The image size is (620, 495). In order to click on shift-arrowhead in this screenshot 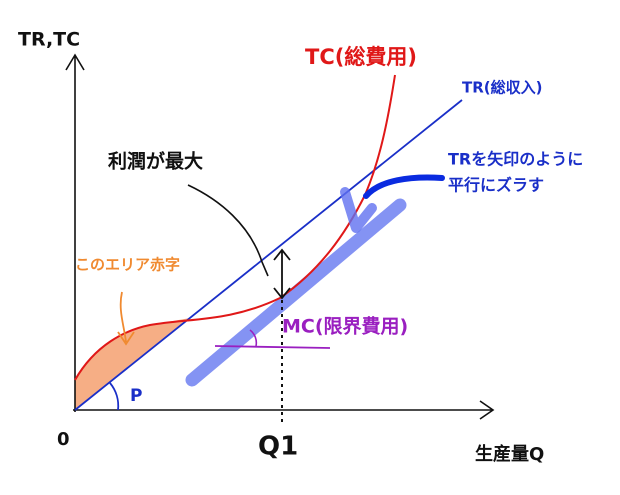, I will do `click(358, 210)`.